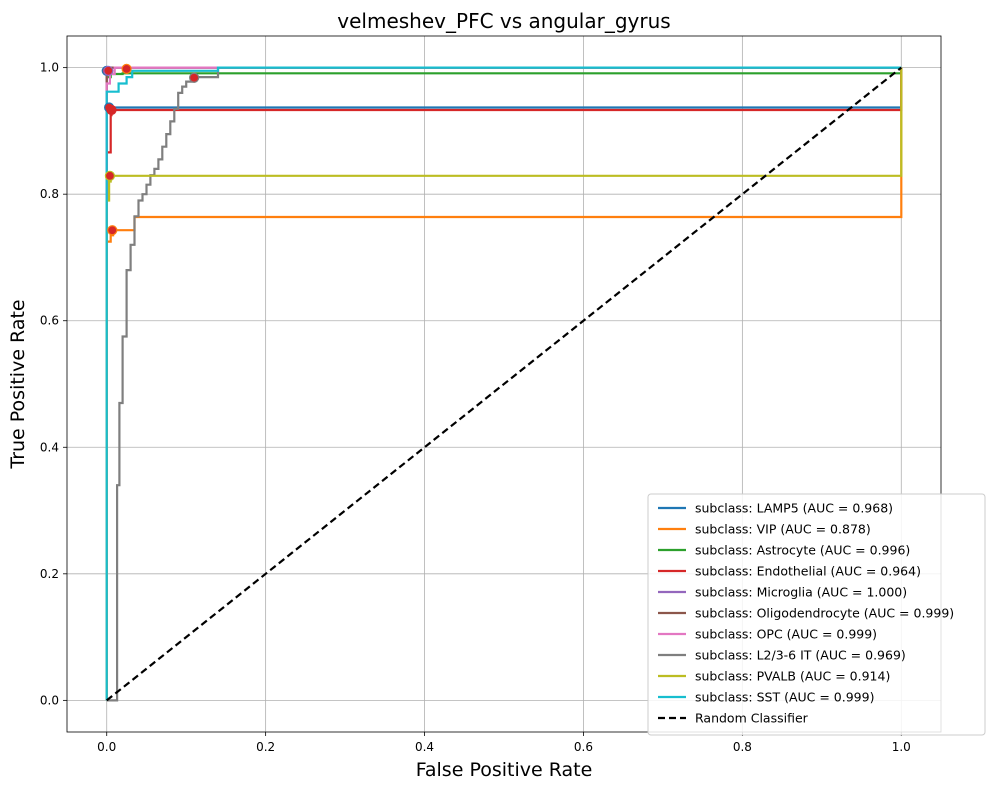 The image size is (994, 790). What do you see at coordinates (504, 770) in the screenshot?
I see `x-axis-title: False Positive Rate` at bounding box center [504, 770].